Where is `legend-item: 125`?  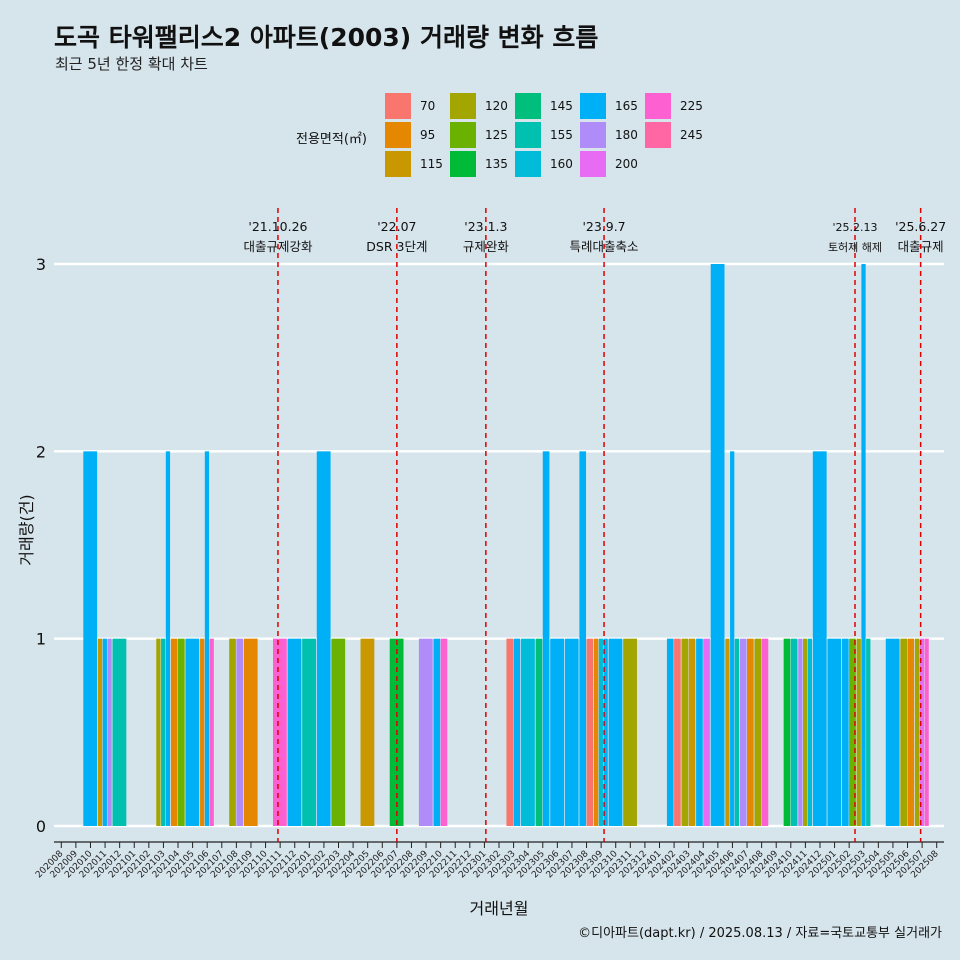 legend-item: 125 is located at coordinates (482, 135).